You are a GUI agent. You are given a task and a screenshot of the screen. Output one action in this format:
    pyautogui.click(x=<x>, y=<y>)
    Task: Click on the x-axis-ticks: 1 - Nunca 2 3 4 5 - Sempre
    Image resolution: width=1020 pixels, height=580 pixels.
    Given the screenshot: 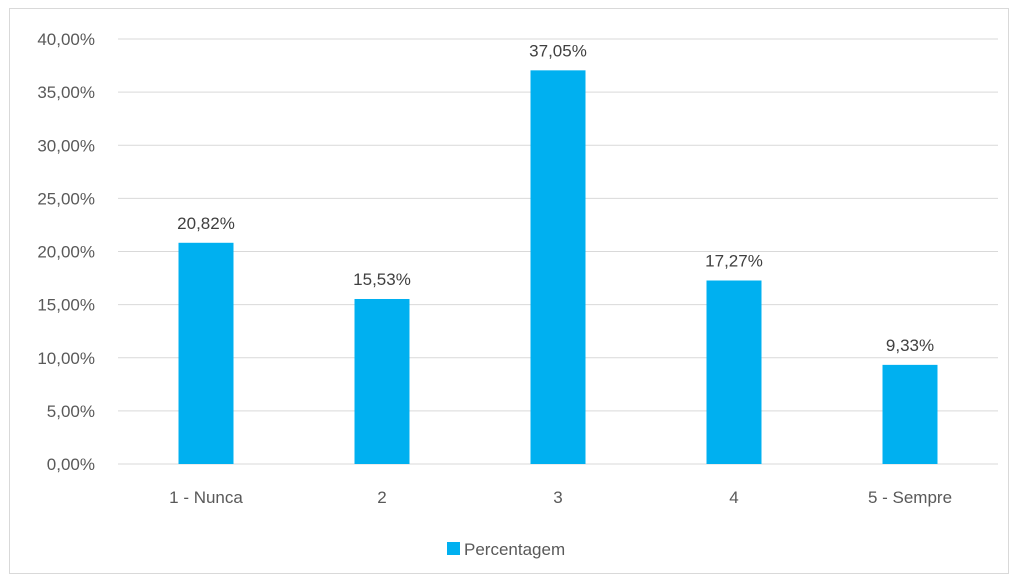 What is the action you would take?
    pyautogui.click(x=560, y=497)
    